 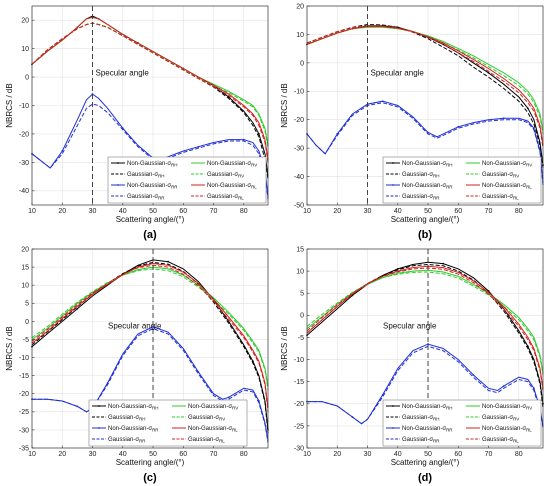 I want to click on legend-label: Gaussian-σRL, so click(x=500, y=440).